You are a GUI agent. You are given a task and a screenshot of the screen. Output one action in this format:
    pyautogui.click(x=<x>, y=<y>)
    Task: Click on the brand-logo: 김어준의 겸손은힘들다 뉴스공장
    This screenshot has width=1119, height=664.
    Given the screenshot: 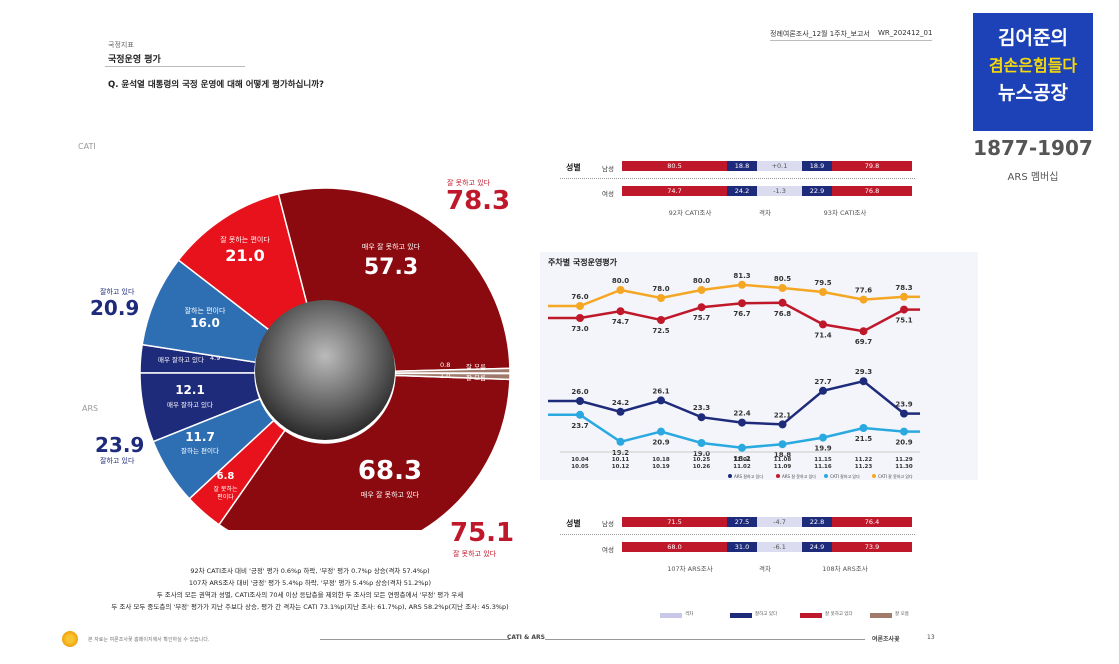 What is the action you would take?
    pyautogui.click(x=1033, y=72)
    